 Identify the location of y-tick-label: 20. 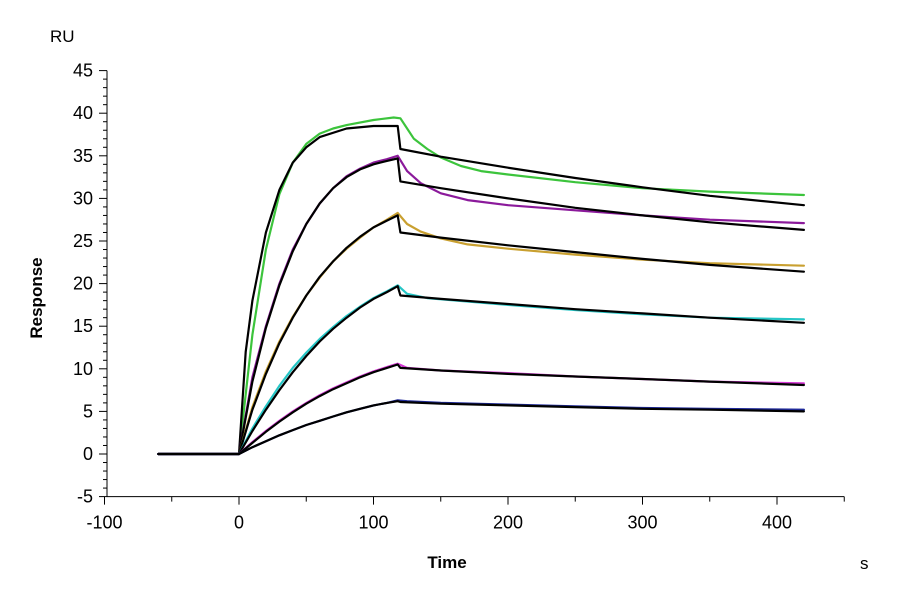
(83, 284).